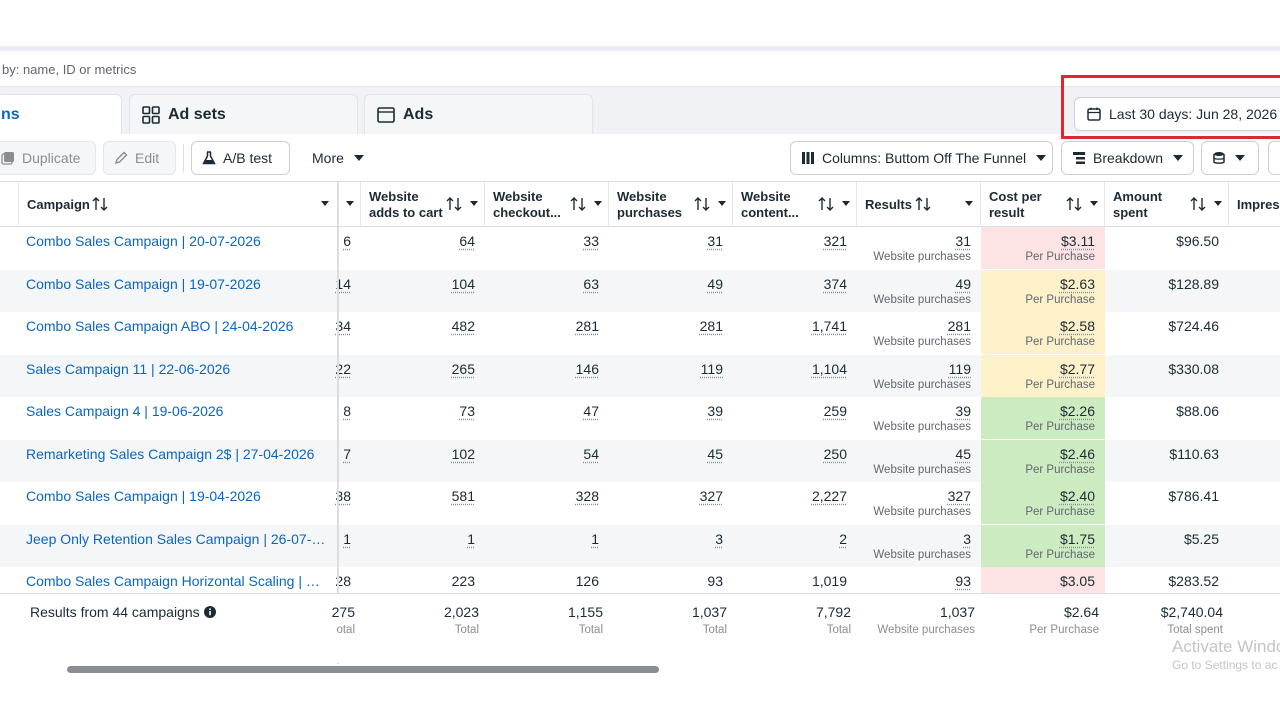 The height and width of the screenshot is (720, 1280). Describe the element at coordinates (240, 158) in the screenshot. I see `ab-test-button: A/B test` at that location.